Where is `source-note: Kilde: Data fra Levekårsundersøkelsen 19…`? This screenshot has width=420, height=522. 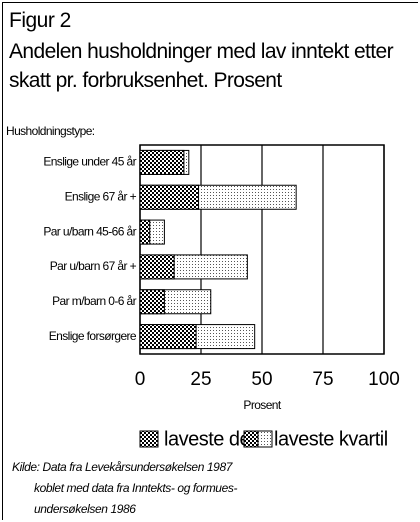
source-note: Kilde: Data fra Levekårsundersøkelsen 19… is located at coordinates (123, 467).